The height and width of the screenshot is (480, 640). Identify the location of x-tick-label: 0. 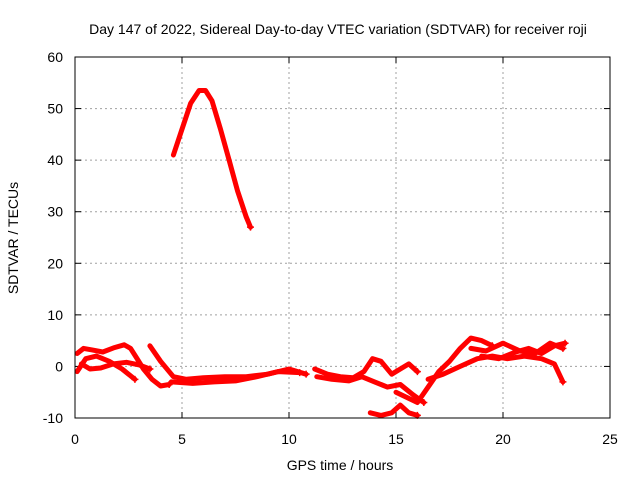
(75, 439).